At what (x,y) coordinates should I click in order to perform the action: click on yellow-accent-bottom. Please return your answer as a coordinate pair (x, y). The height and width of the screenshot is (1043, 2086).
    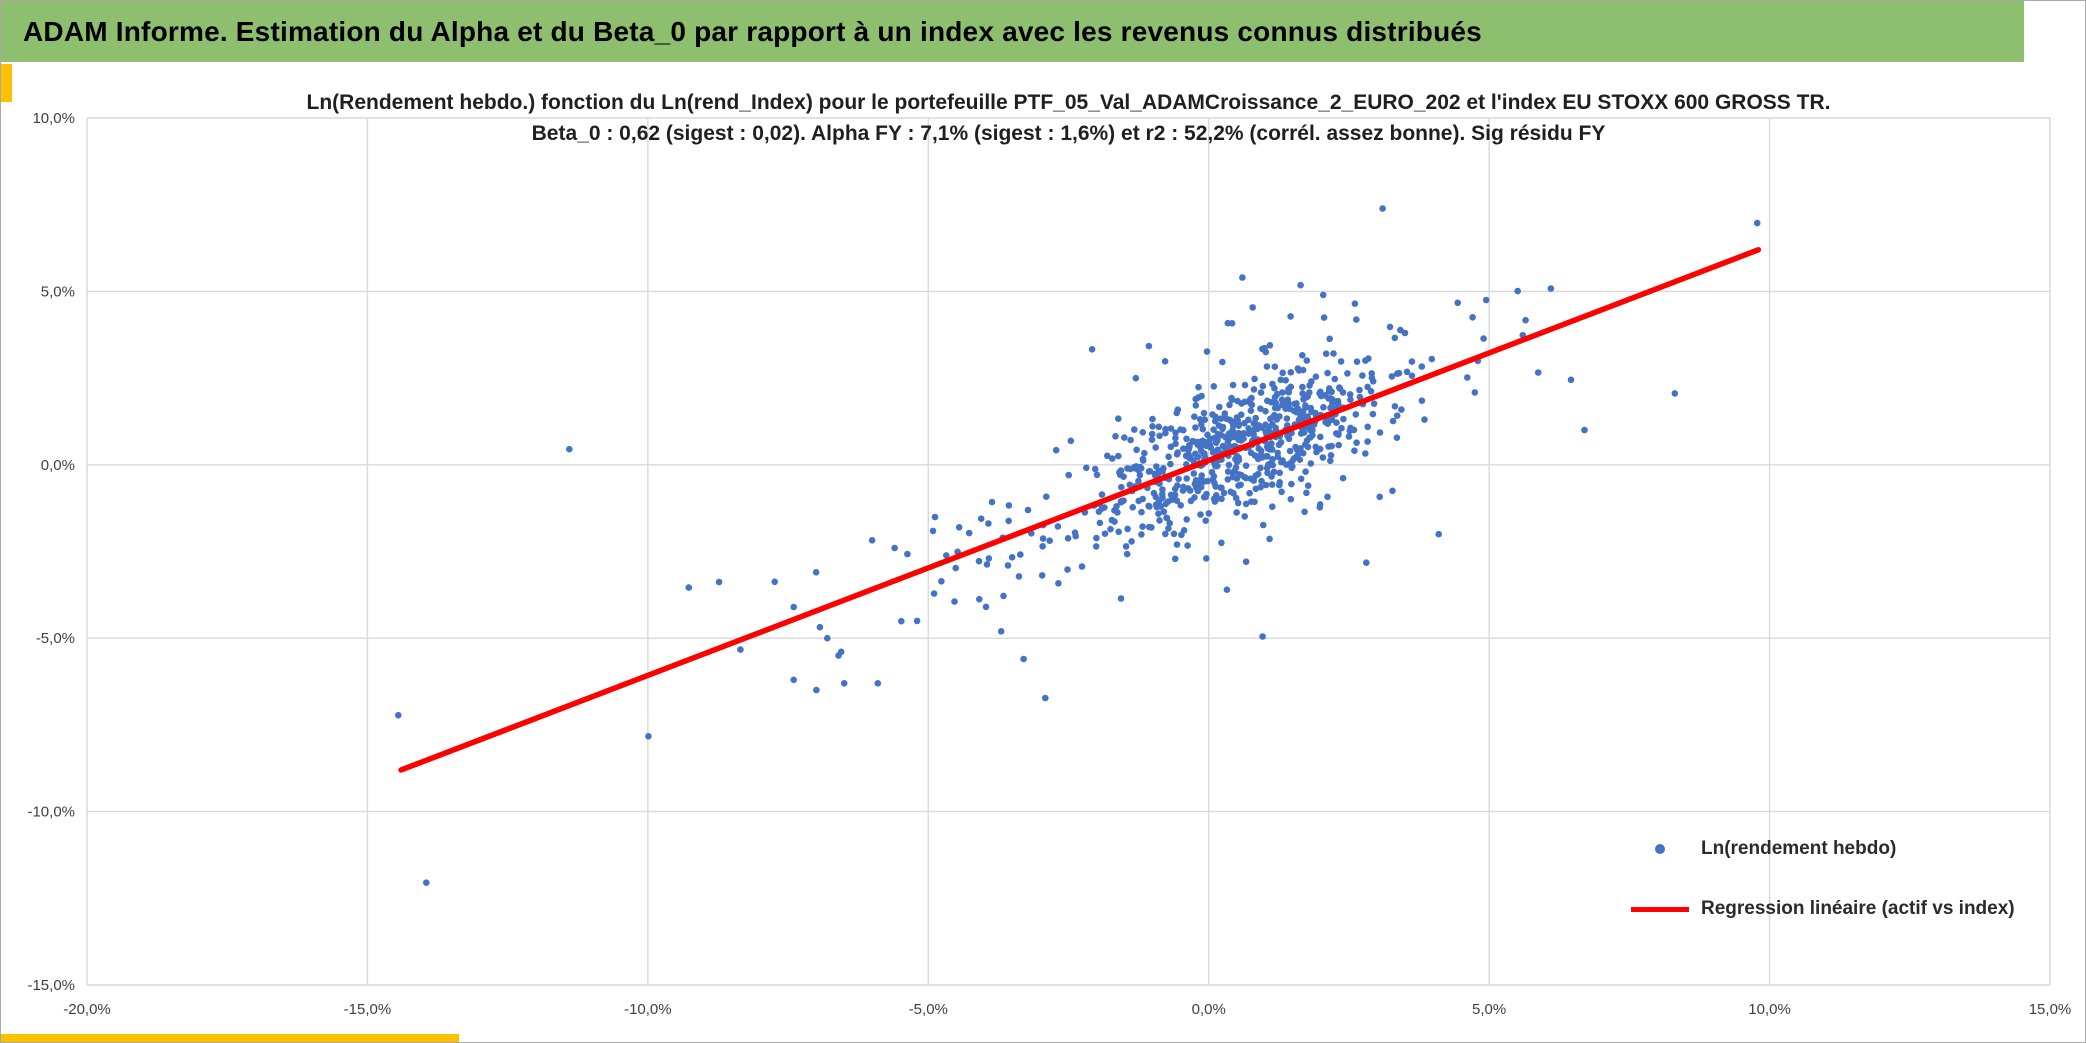
    Looking at the image, I should click on (230, 1038).